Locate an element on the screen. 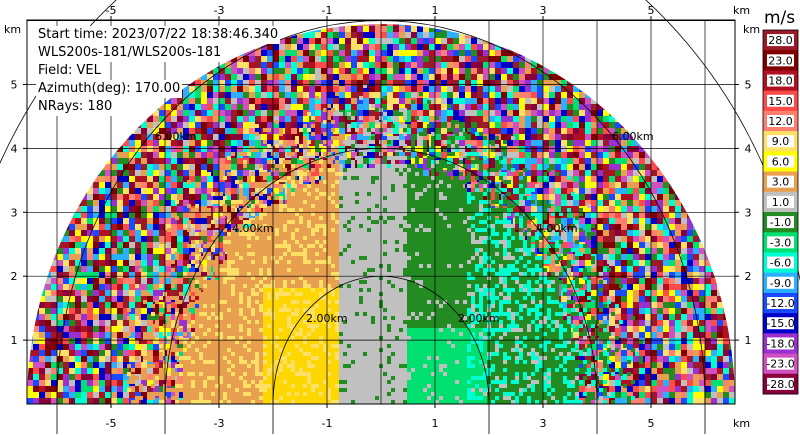 This screenshot has width=800, height=435. colorbar-label: 23.0 is located at coordinates (780, 60).